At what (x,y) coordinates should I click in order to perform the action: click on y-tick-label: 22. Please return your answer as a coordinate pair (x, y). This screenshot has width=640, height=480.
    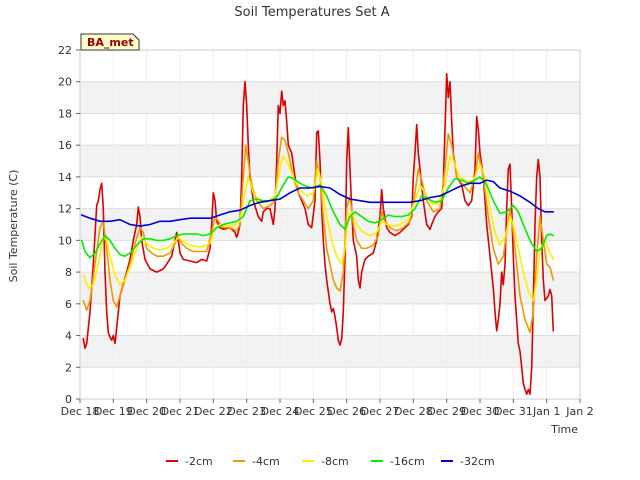
    Looking at the image, I should click on (65, 50).